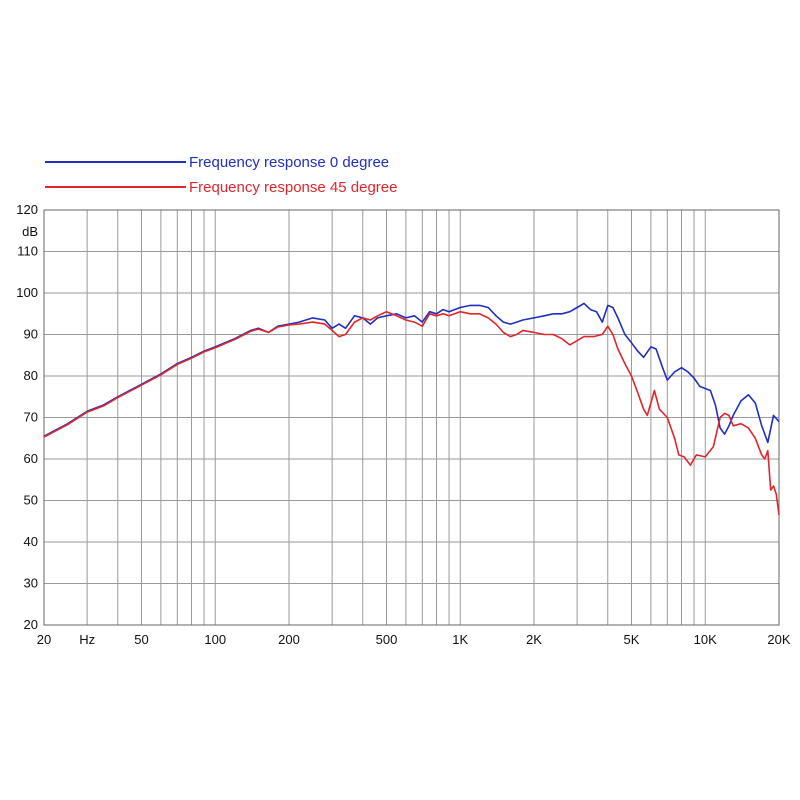 The image size is (800, 800). I want to click on legend-label-1: Frequency response 45 degree, so click(293, 187).